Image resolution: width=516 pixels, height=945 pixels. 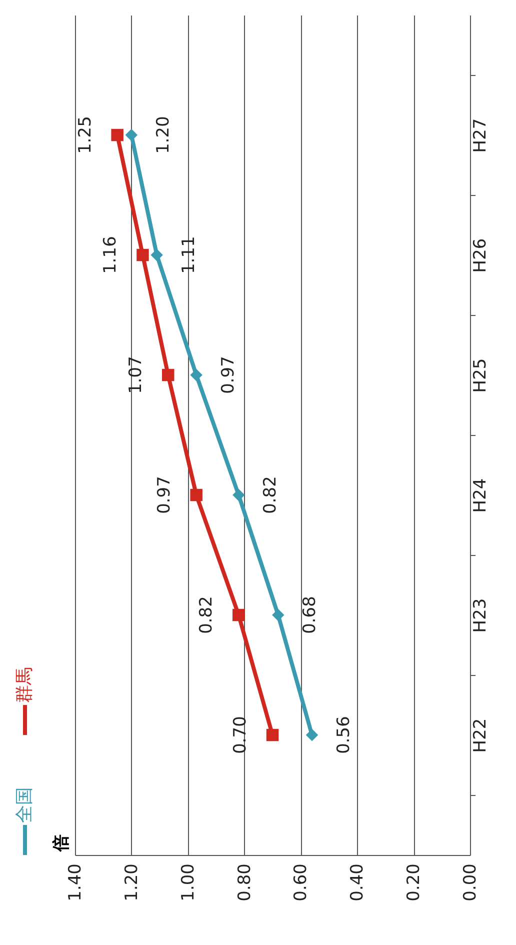 I want to click on data-label: 1.11, so click(x=188, y=255).